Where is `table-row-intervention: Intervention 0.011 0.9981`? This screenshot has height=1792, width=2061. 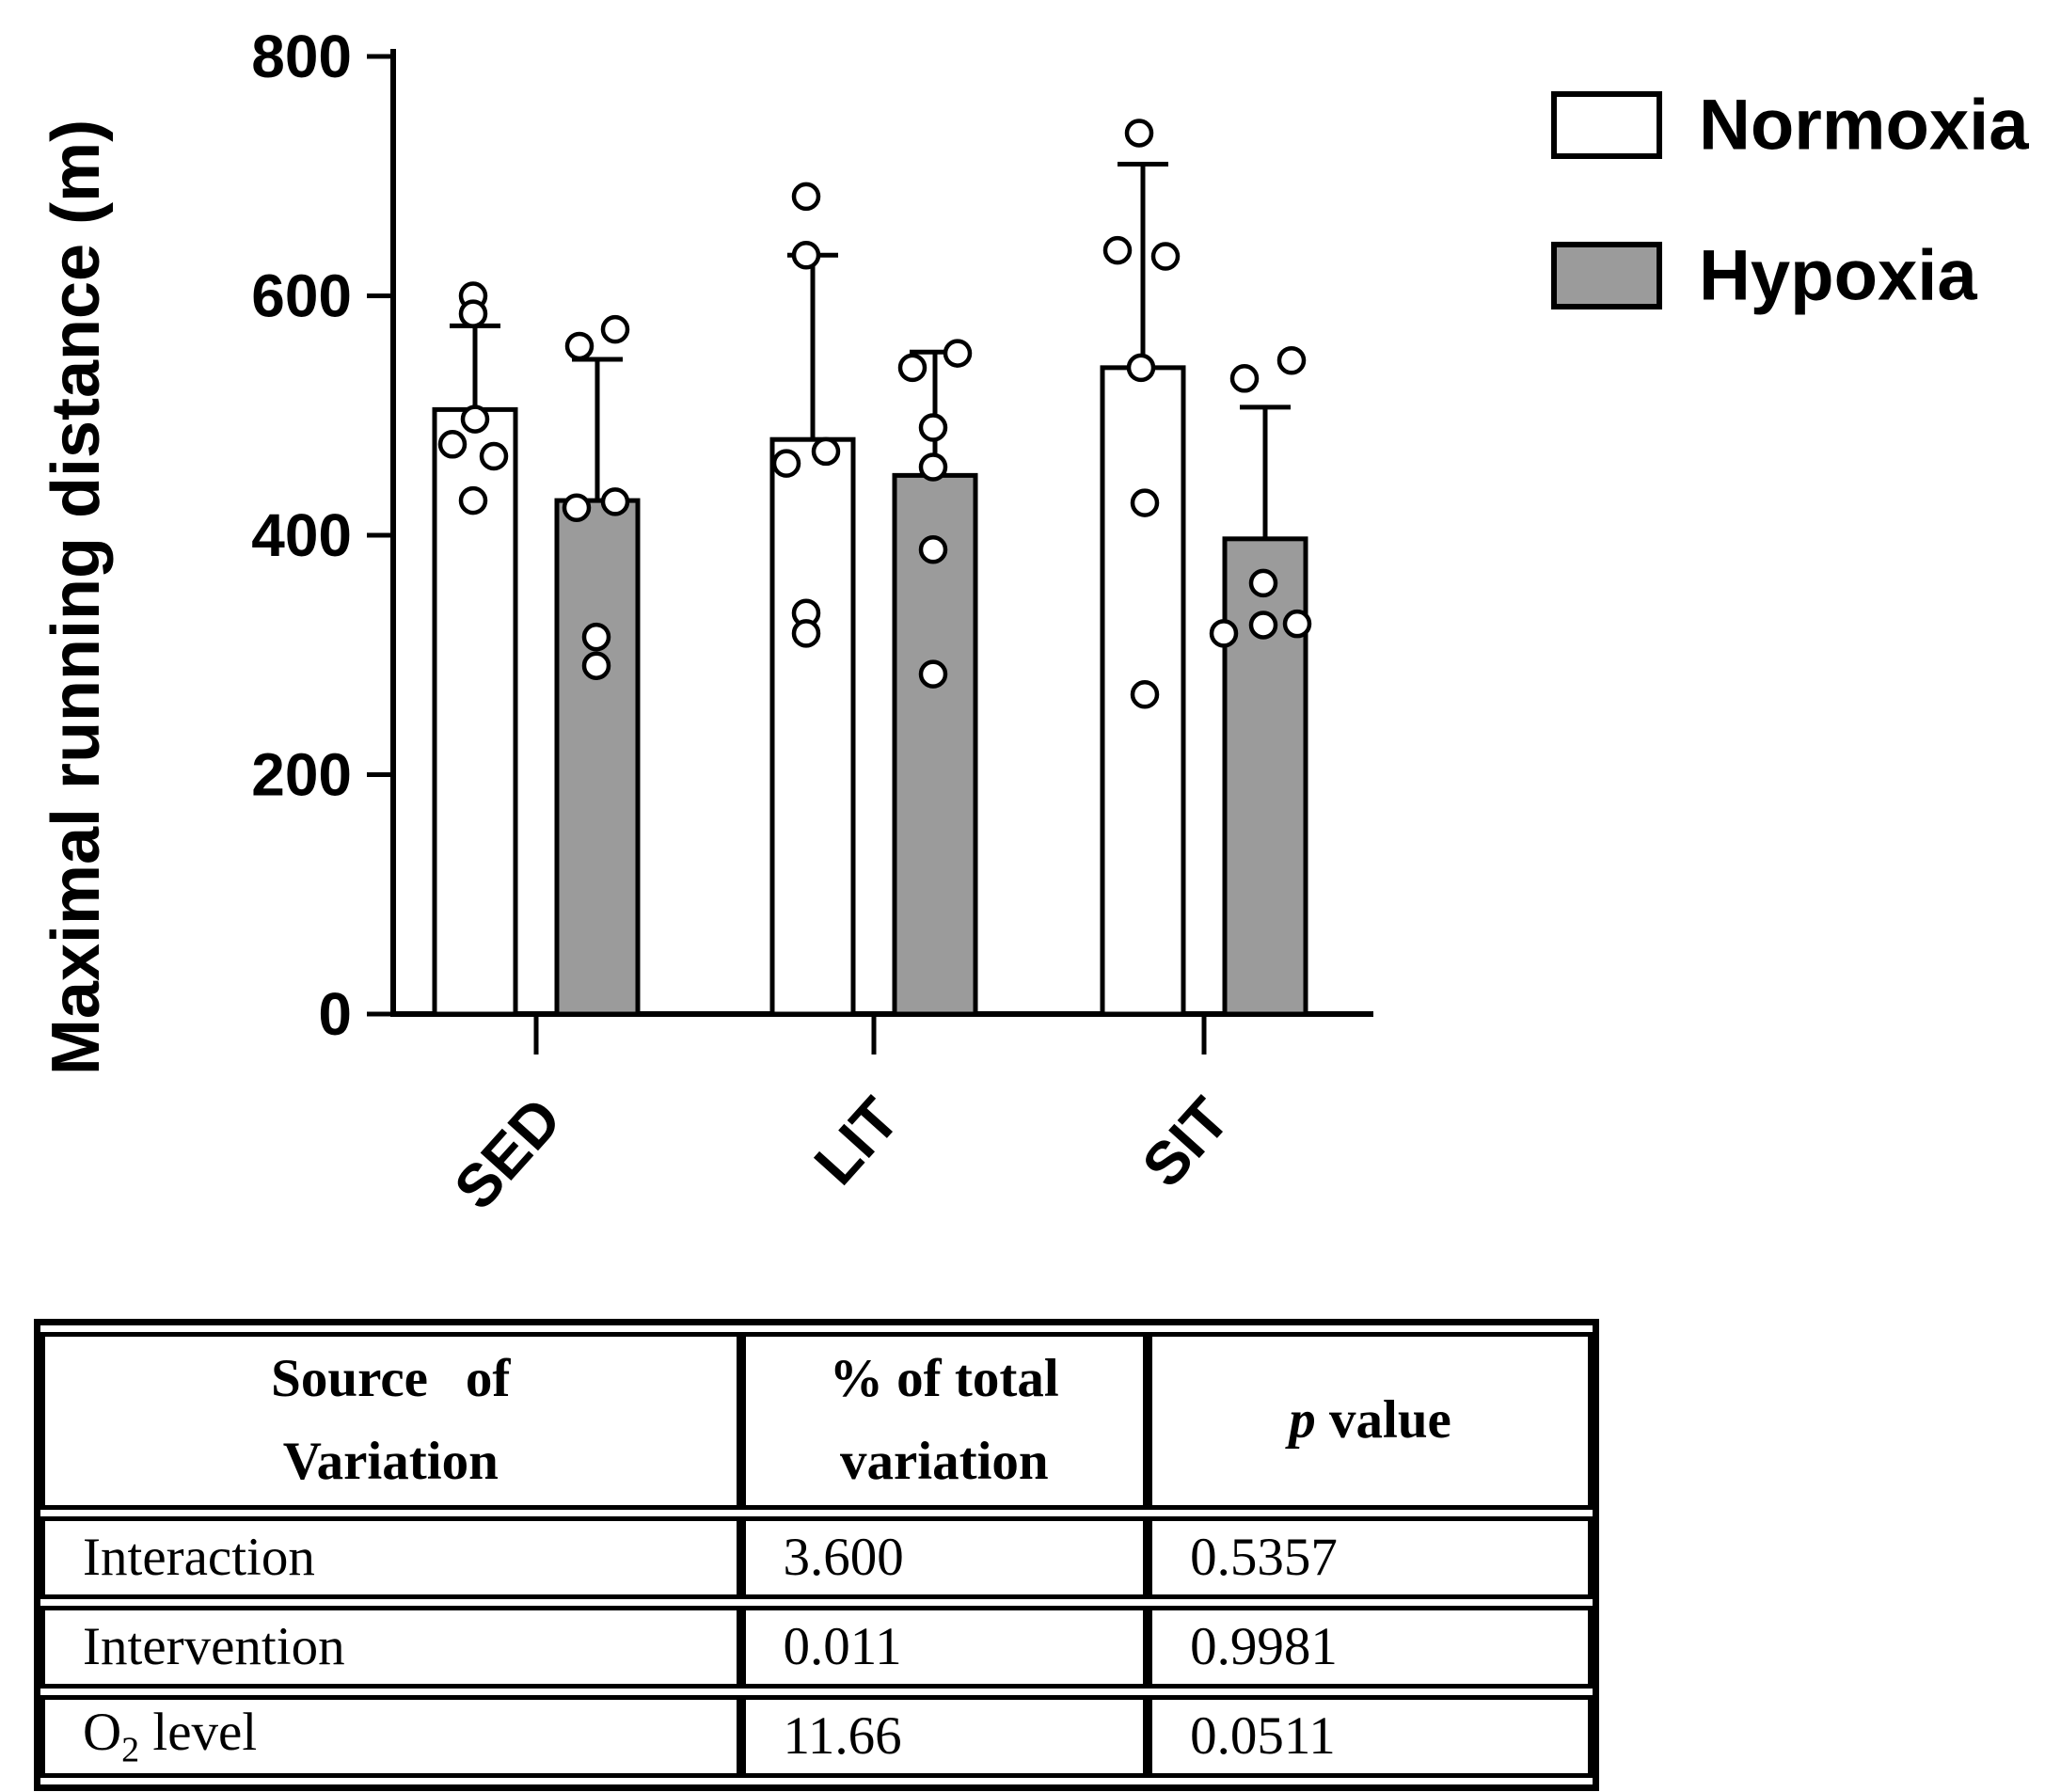
table-row-intervention: Intervention 0.011 0.9981 is located at coordinates (817, 1647).